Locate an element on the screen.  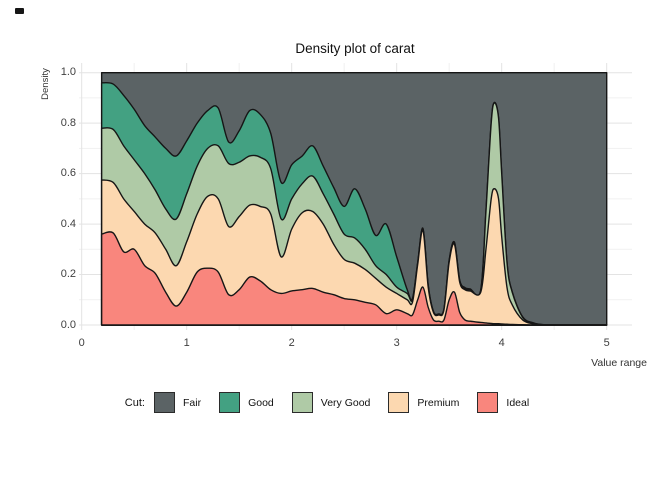
y-tick-label-0.6: 0.6 is located at coordinates (68, 173).